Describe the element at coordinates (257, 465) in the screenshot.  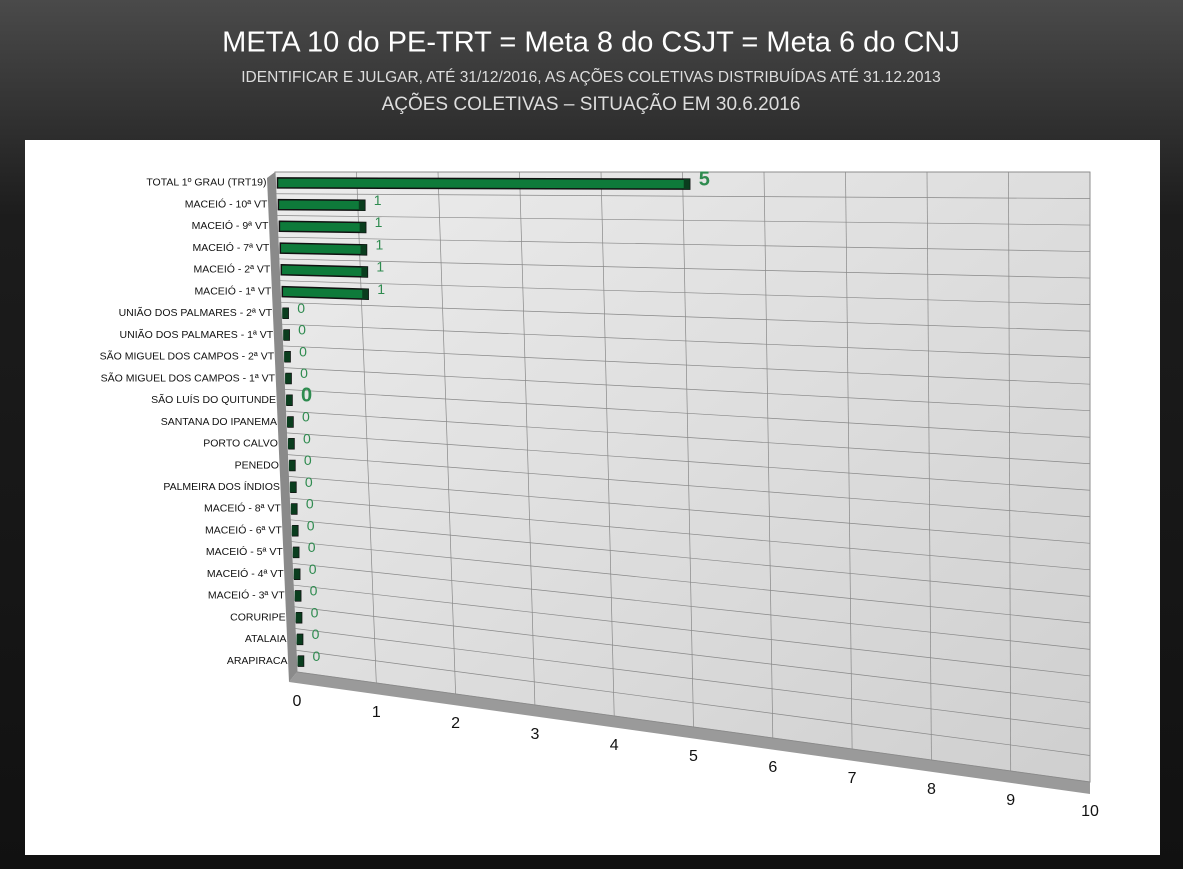
I see `y-tick-label: PENEDO` at that location.